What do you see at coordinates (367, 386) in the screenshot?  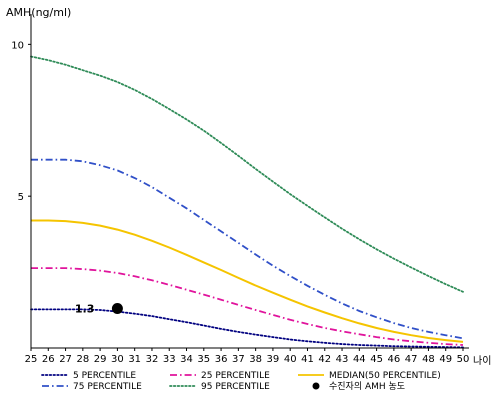 I see `legend-marker-label: 수진자의 AMH 농도` at bounding box center [367, 386].